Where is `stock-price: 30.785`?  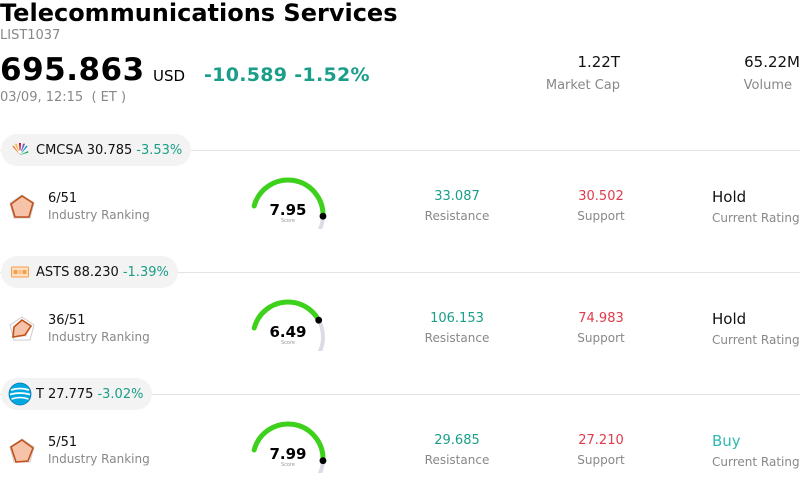
stock-price: 30.785 is located at coordinates (109, 150).